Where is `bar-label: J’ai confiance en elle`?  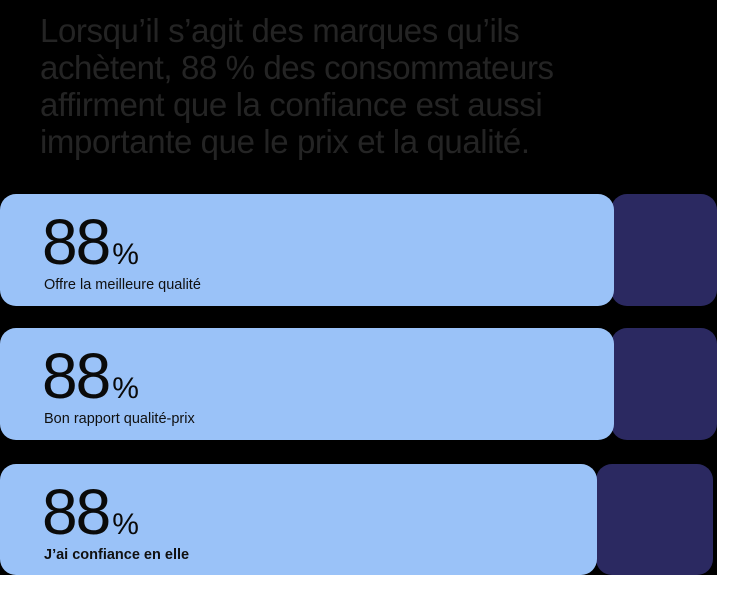 bar-label: J’ai confiance en elle is located at coordinates (117, 555).